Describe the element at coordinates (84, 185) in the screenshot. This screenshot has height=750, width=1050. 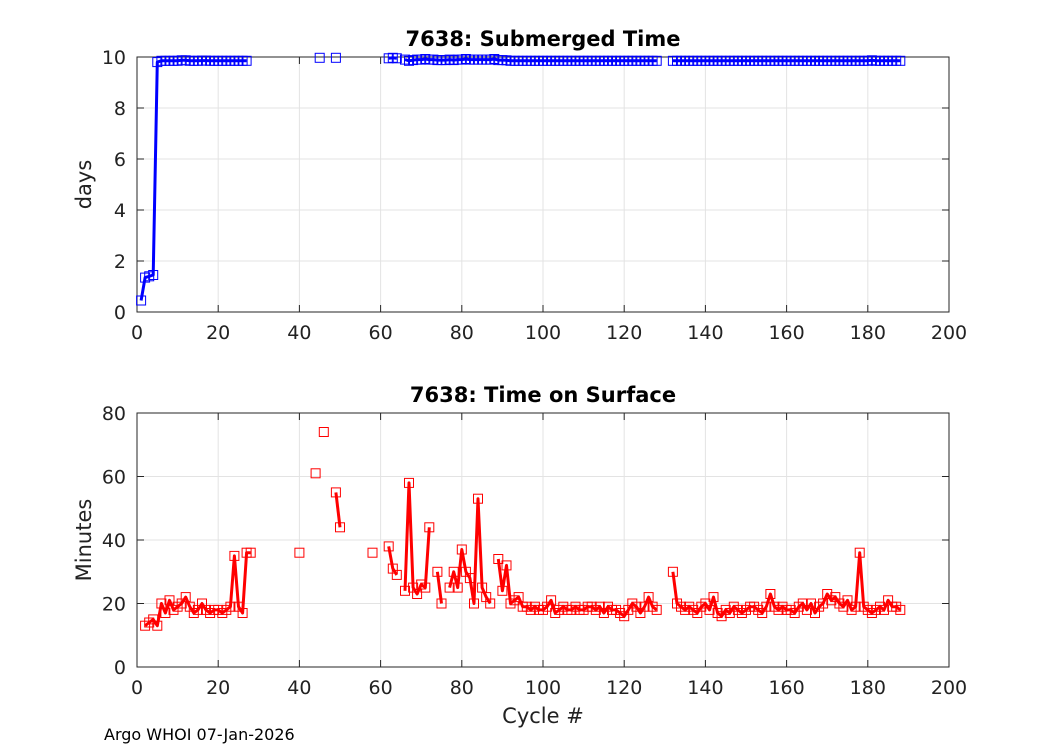
I see `y-axis-label: days` at that location.